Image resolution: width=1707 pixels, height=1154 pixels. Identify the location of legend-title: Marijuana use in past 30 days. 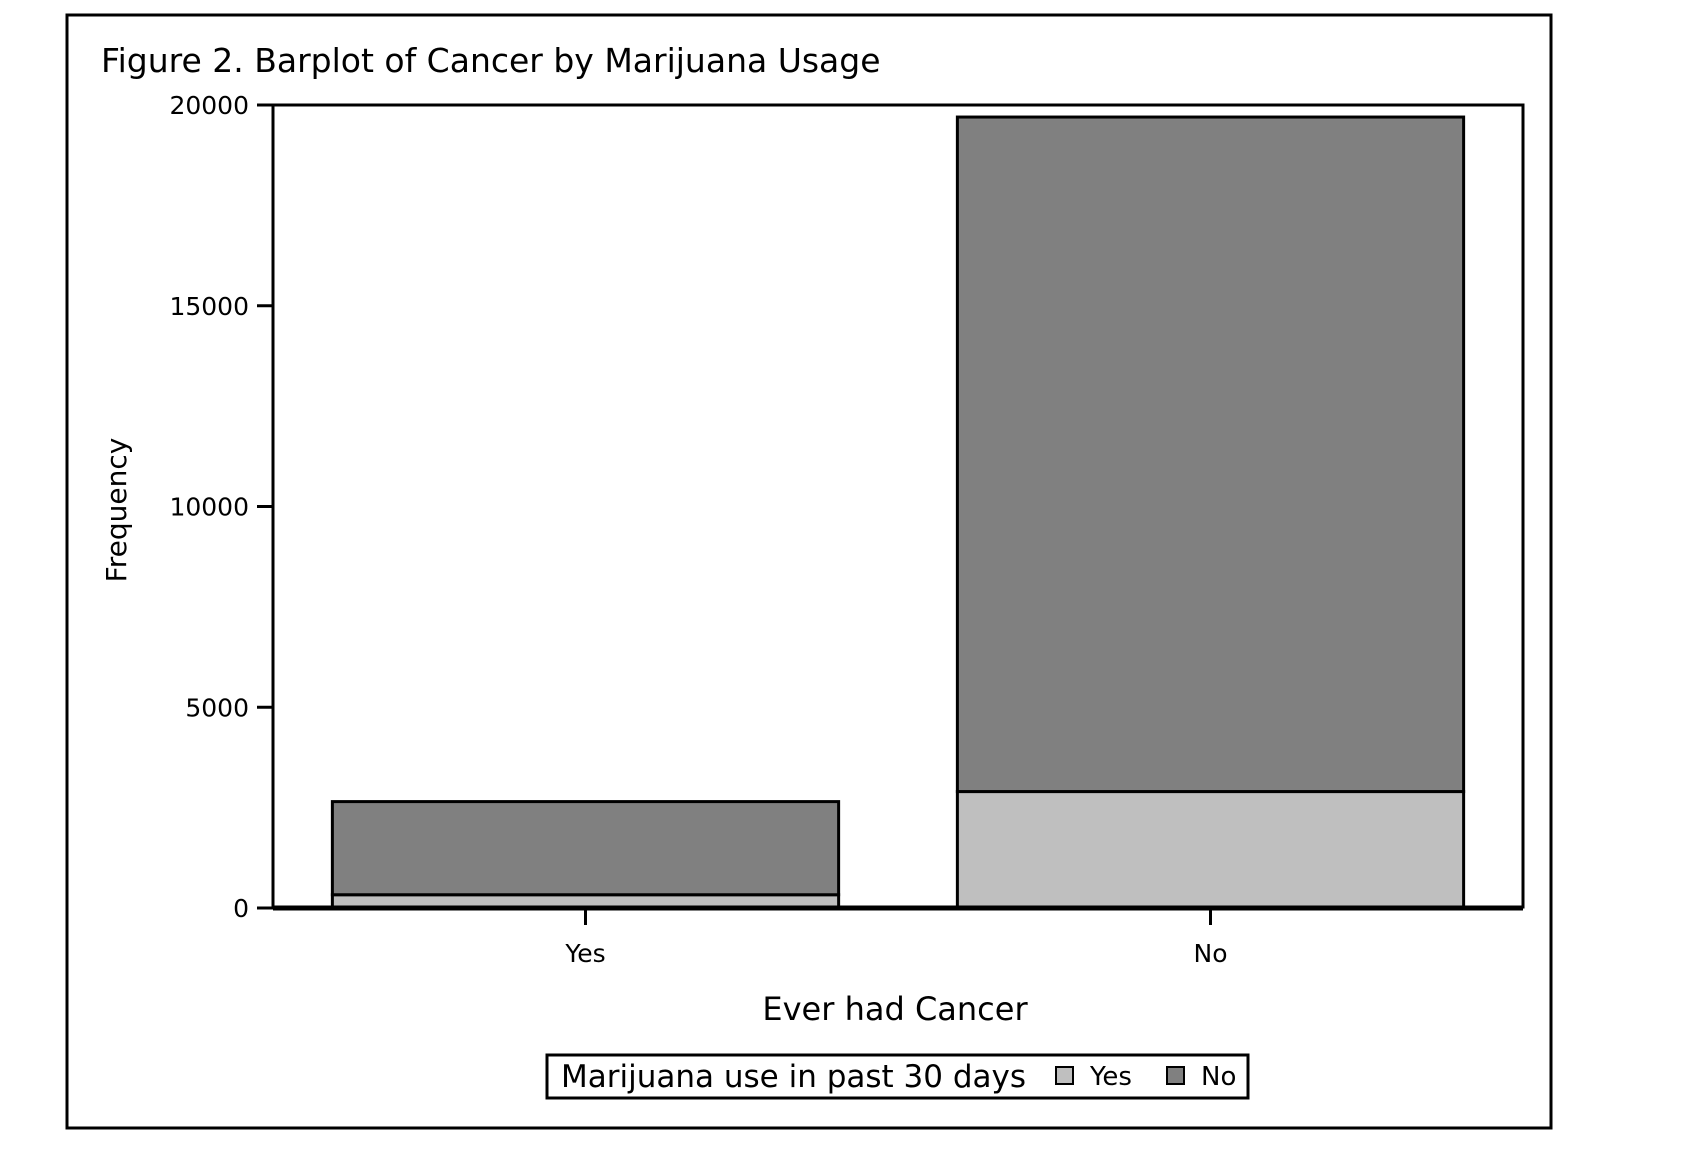
(793, 1077).